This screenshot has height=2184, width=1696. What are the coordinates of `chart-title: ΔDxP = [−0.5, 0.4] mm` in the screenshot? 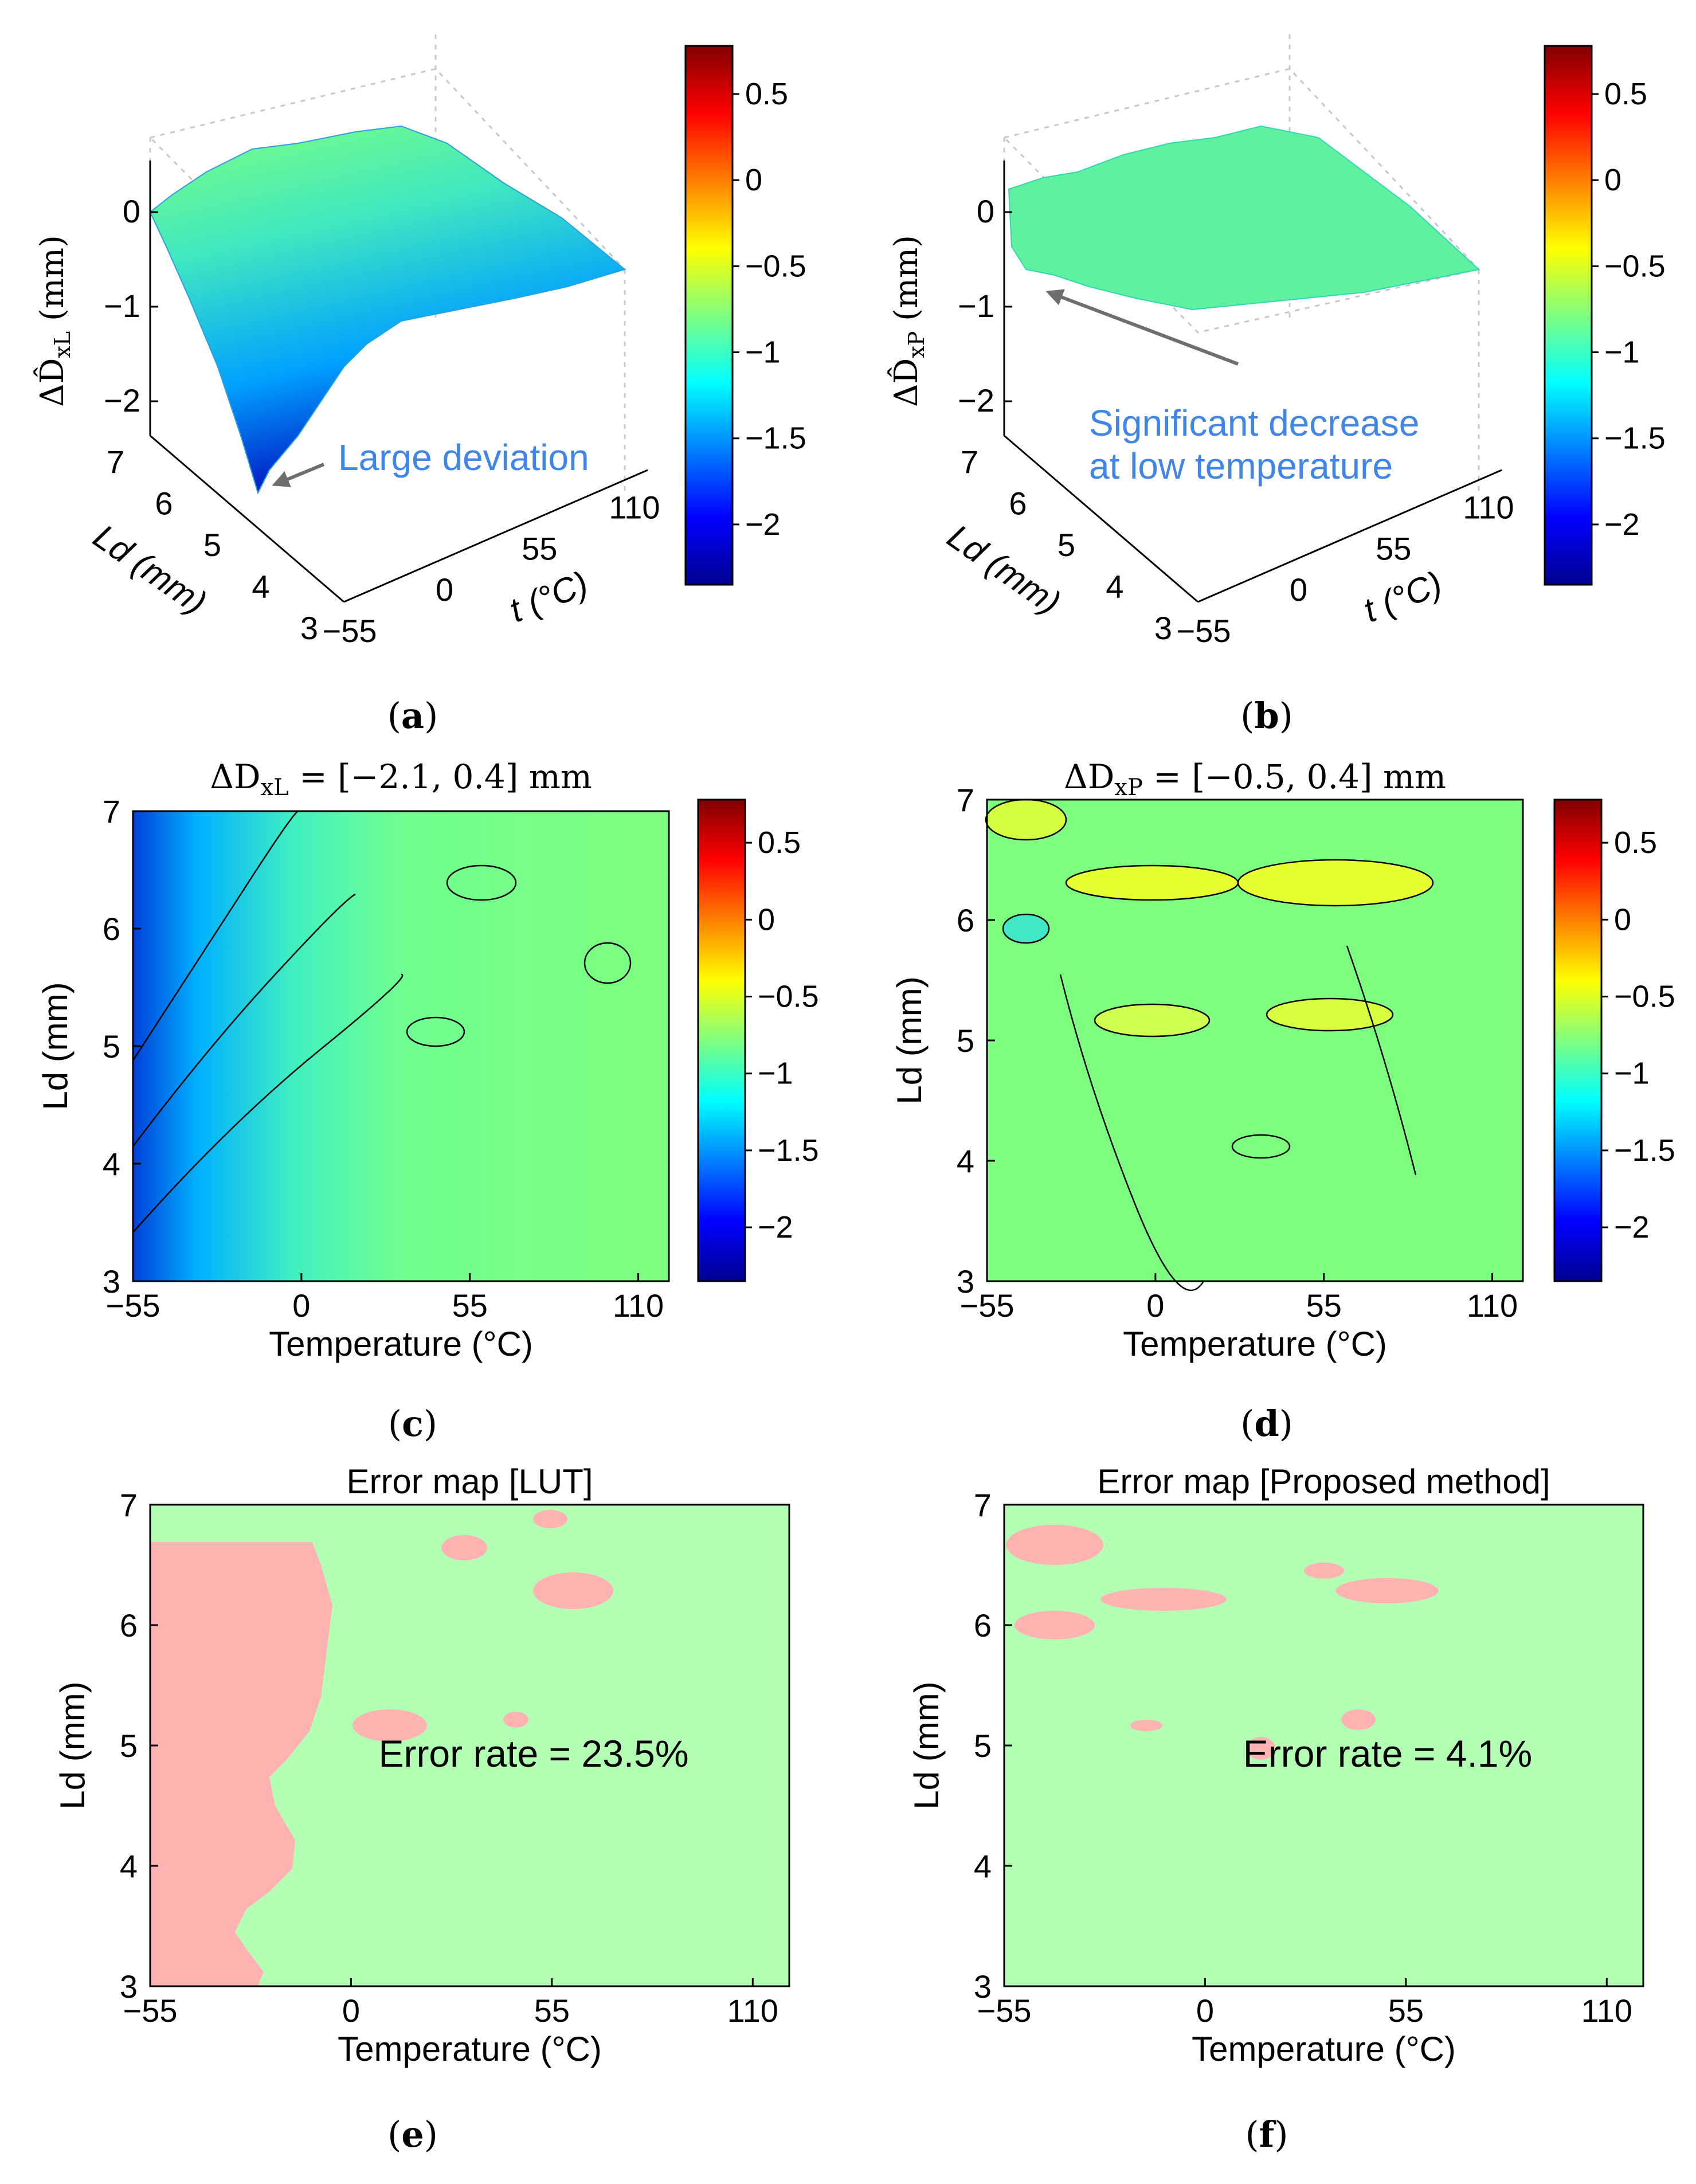 It's located at (1255, 779).